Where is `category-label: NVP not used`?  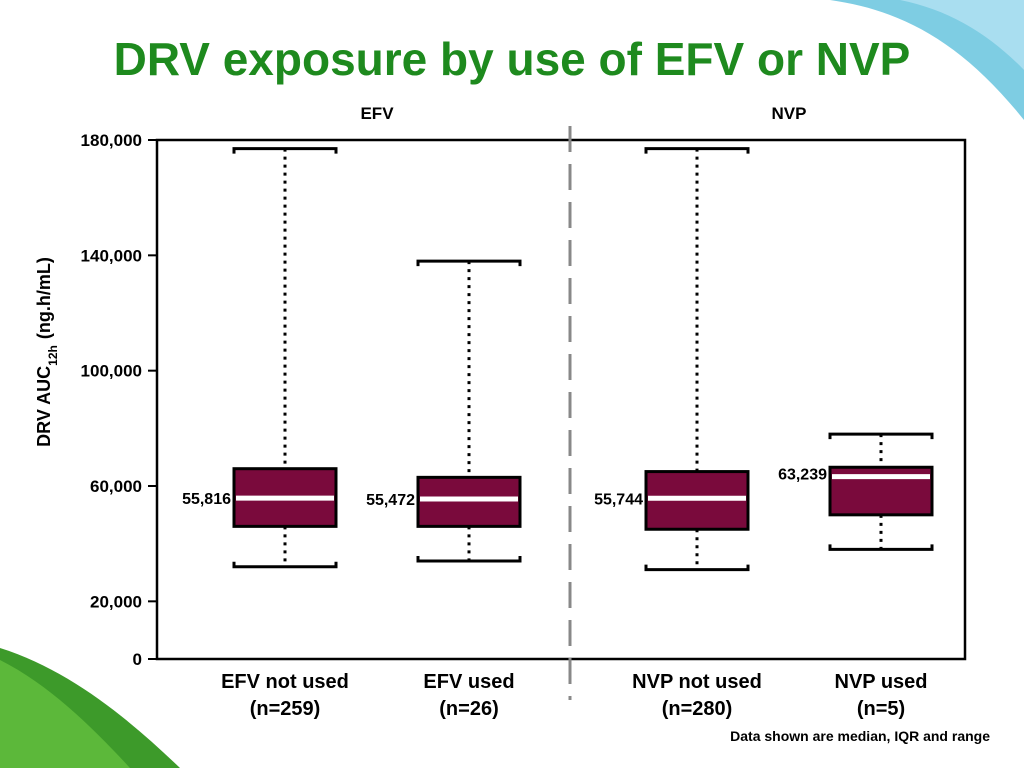 category-label: NVP not used is located at coordinates (697, 682).